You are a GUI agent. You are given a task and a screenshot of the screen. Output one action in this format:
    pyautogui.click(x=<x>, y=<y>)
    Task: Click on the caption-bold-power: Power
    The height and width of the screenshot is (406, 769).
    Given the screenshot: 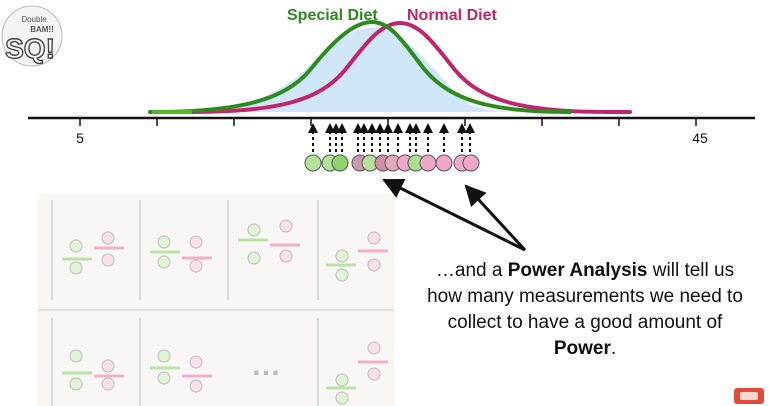 What is the action you would take?
    pyautogui.click(x=582, y=348)
    